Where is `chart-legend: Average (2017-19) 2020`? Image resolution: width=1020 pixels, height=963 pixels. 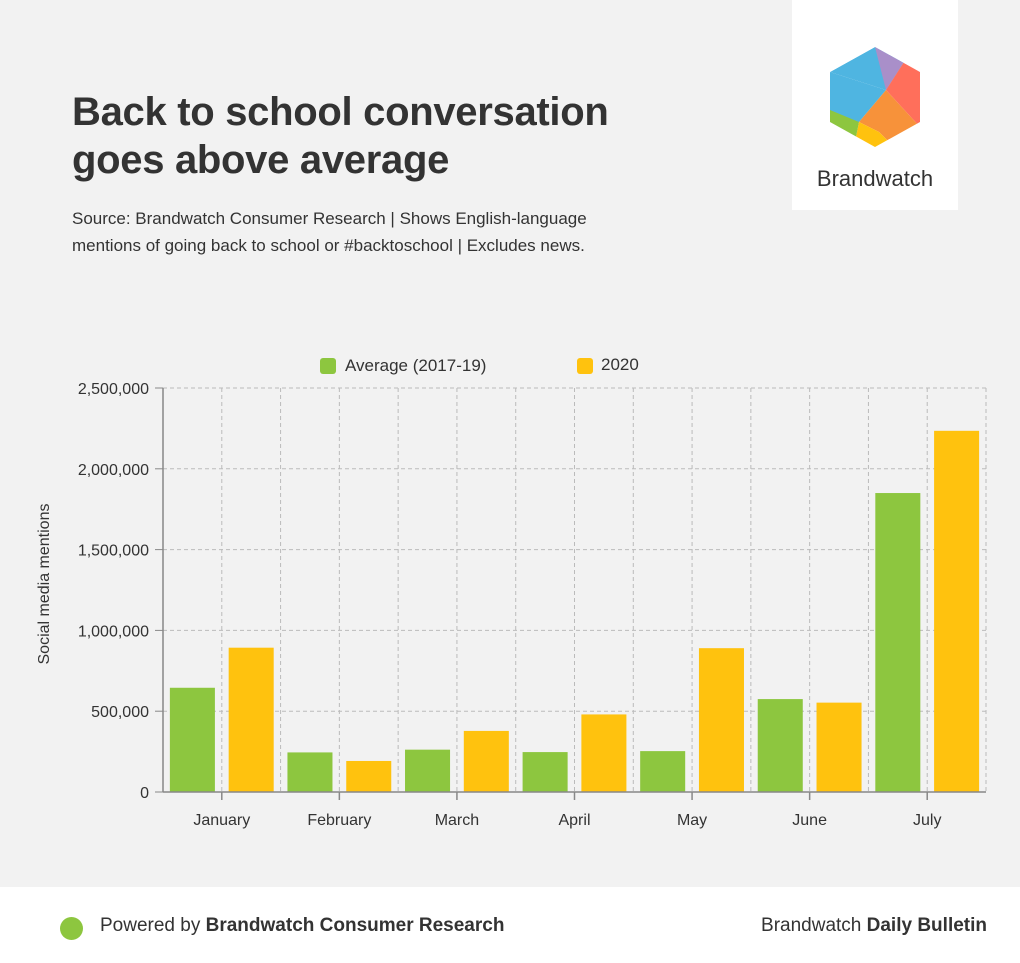 chart-legend: Average (2017-19) 2020 is located at coordinates (479, 365).